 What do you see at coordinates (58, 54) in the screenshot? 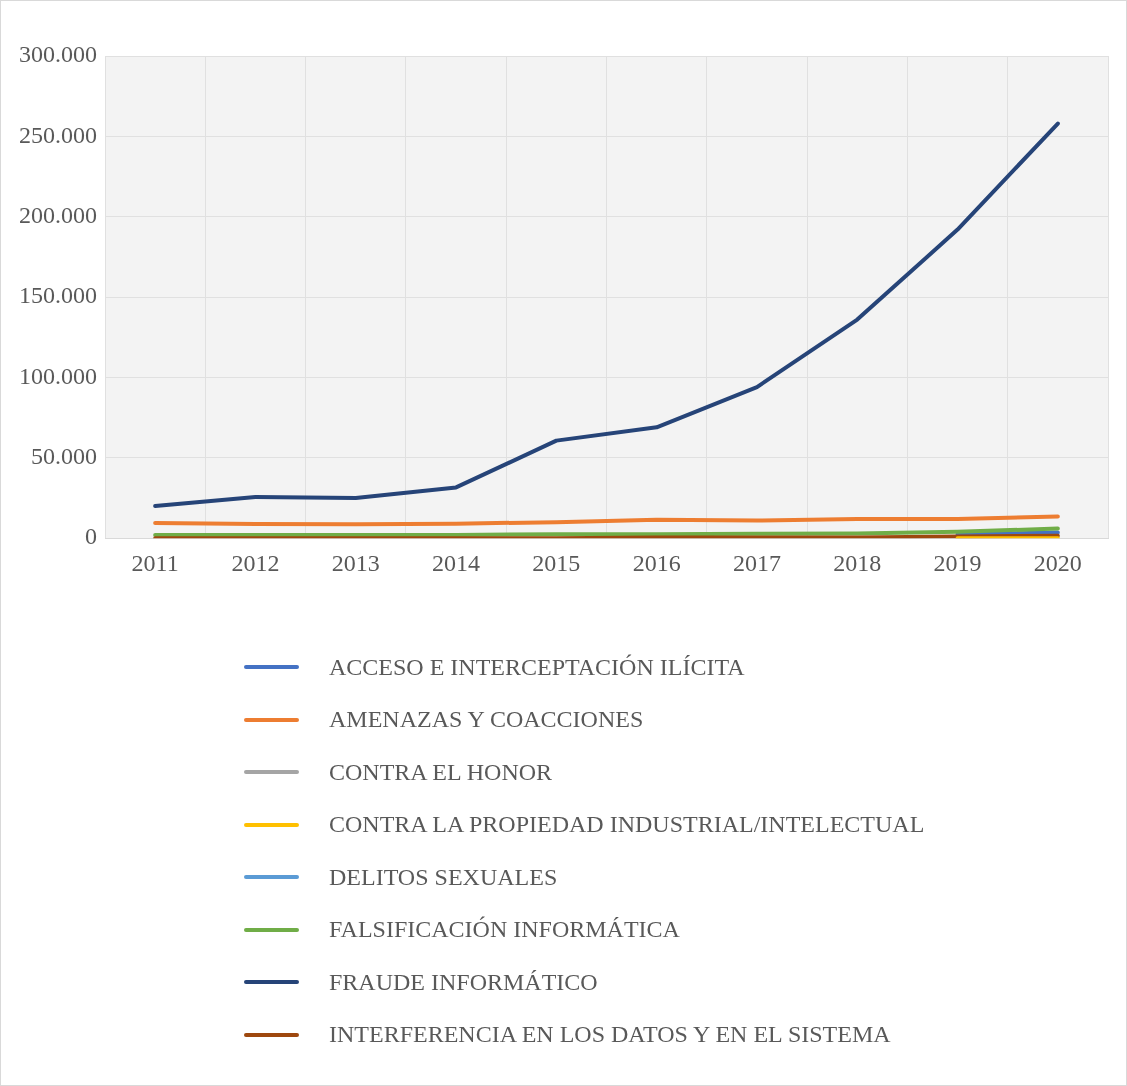
I see `y-tick-label: 300.000` at bounding box center [58, 54].